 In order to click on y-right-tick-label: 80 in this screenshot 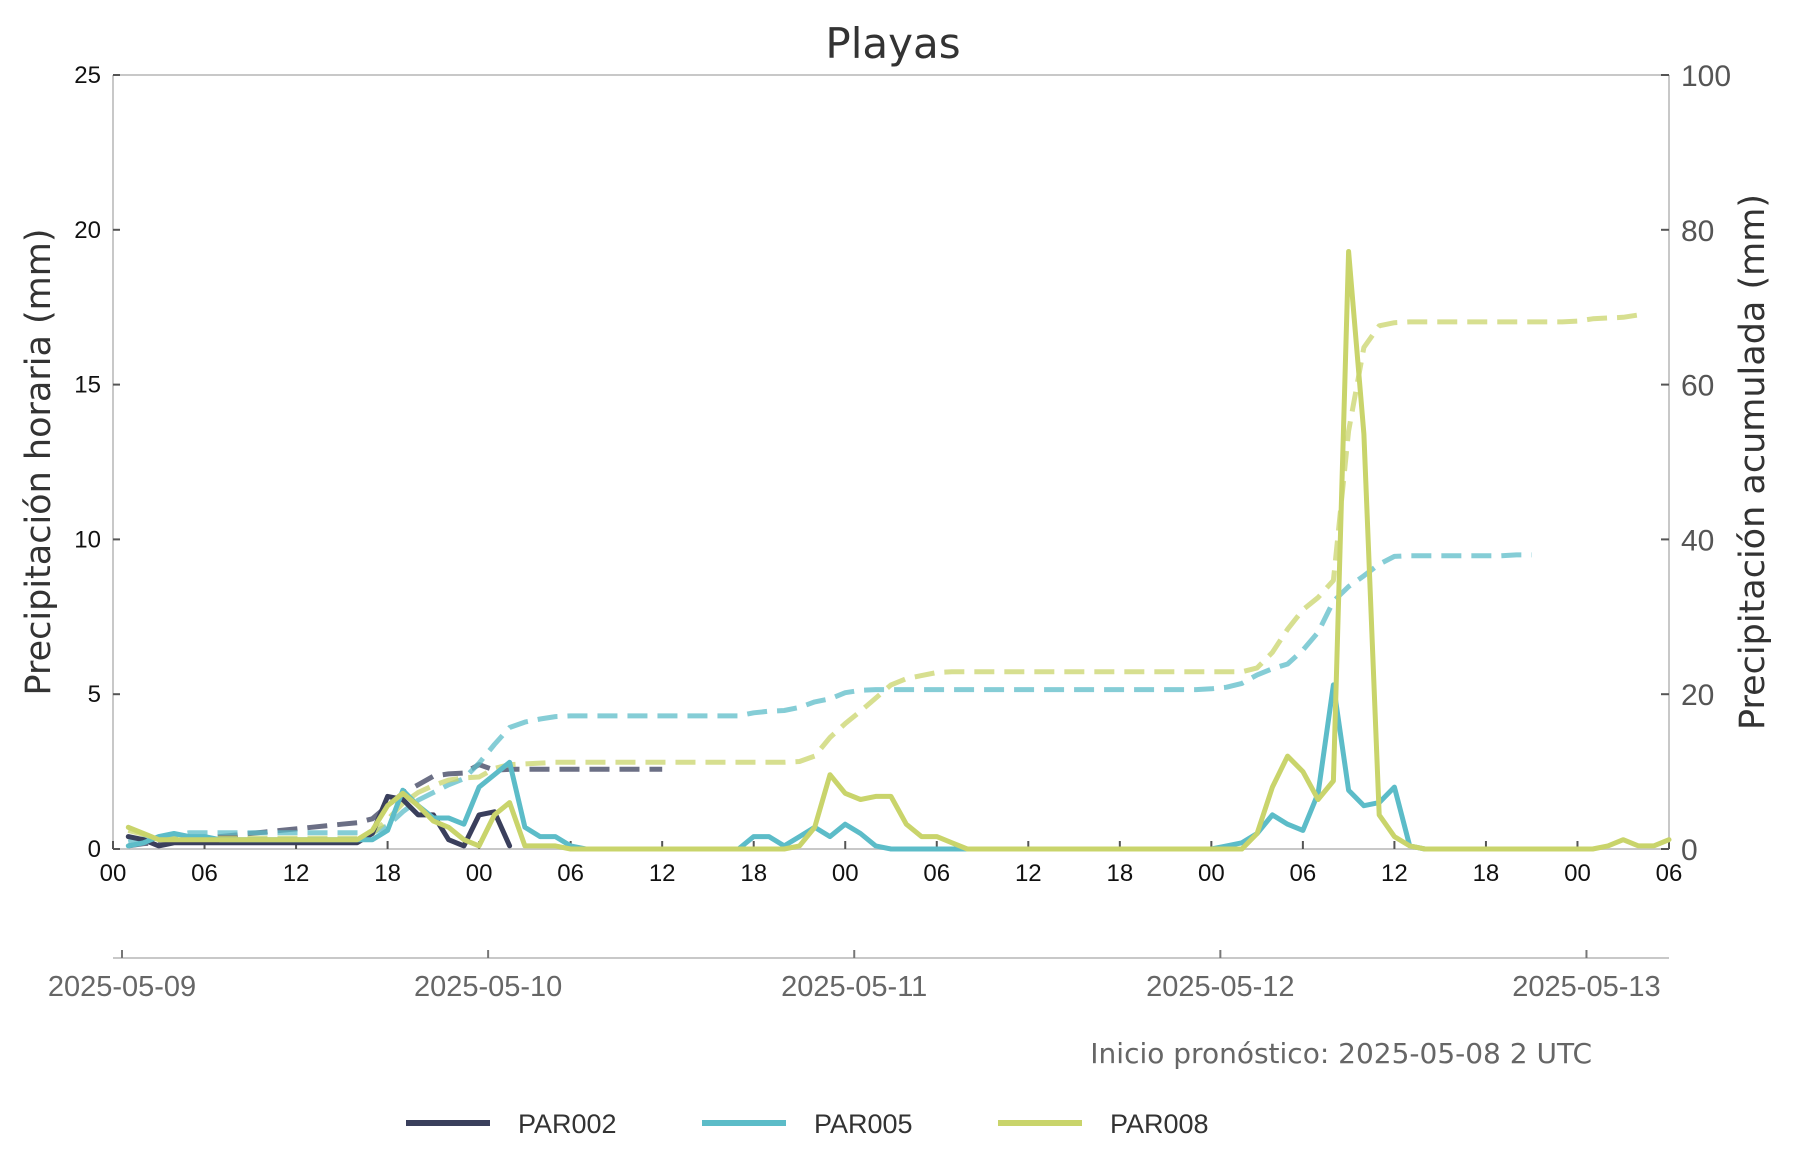, I will do `click(1697, 231)`.